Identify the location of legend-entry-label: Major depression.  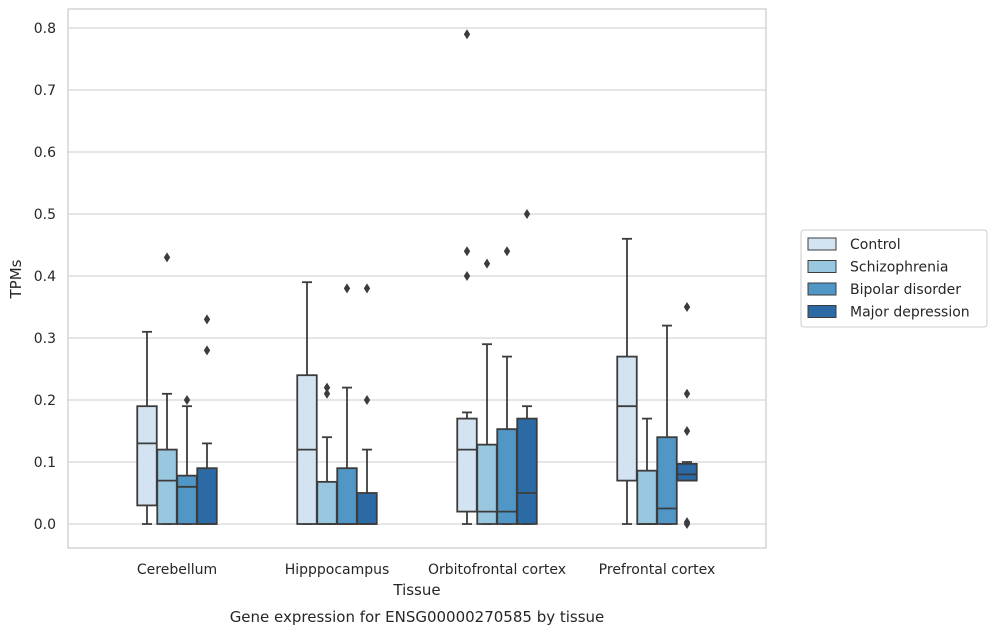
(910, 313).